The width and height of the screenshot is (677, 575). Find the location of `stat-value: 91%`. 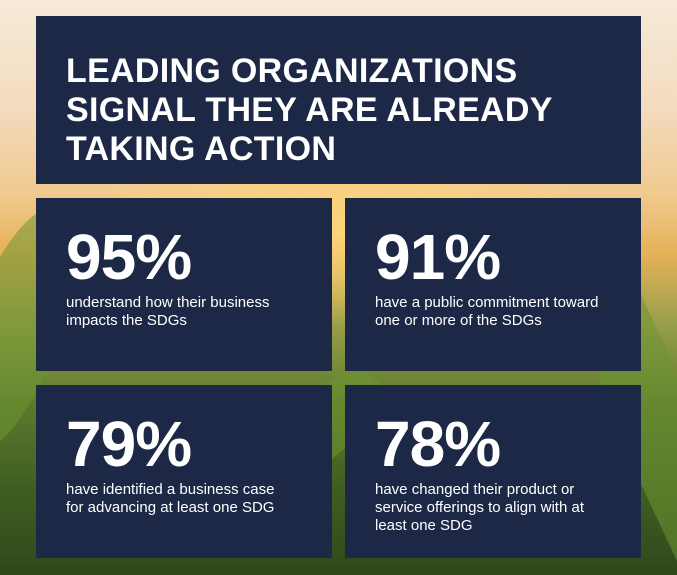

stat-value: 91% is located at coordinates (438, 257).